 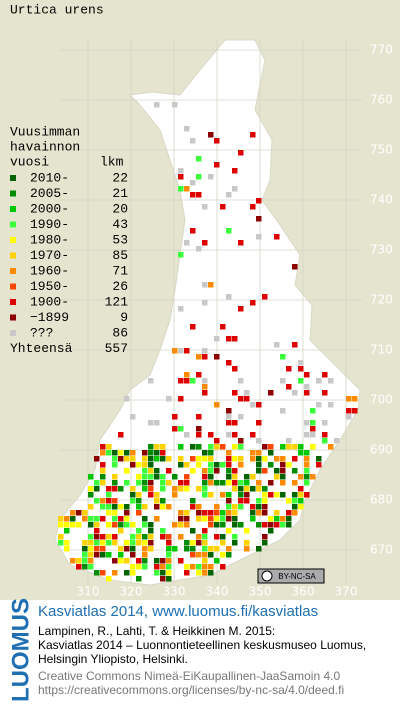 I want to click on y-tick-label: 700, so click(x=381, y=400).